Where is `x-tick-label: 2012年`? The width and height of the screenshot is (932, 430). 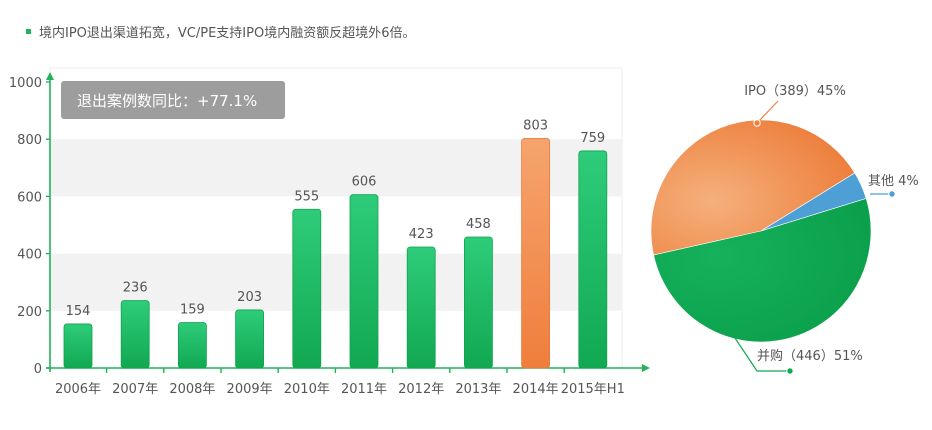
x-tick-label: 2012年 is located at coordinates (421, 389).